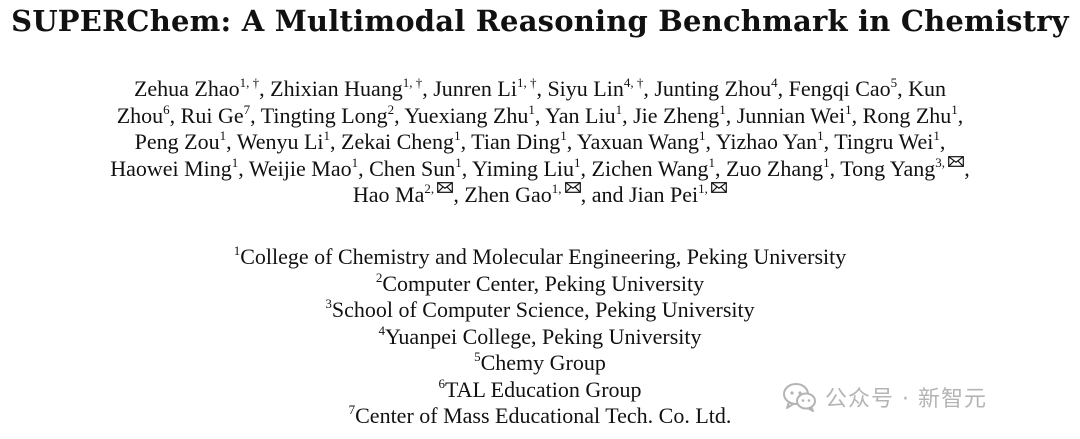 This screenshot has width=1080, height=439. I want to click on author-name: Zhou, so click(140, 115).